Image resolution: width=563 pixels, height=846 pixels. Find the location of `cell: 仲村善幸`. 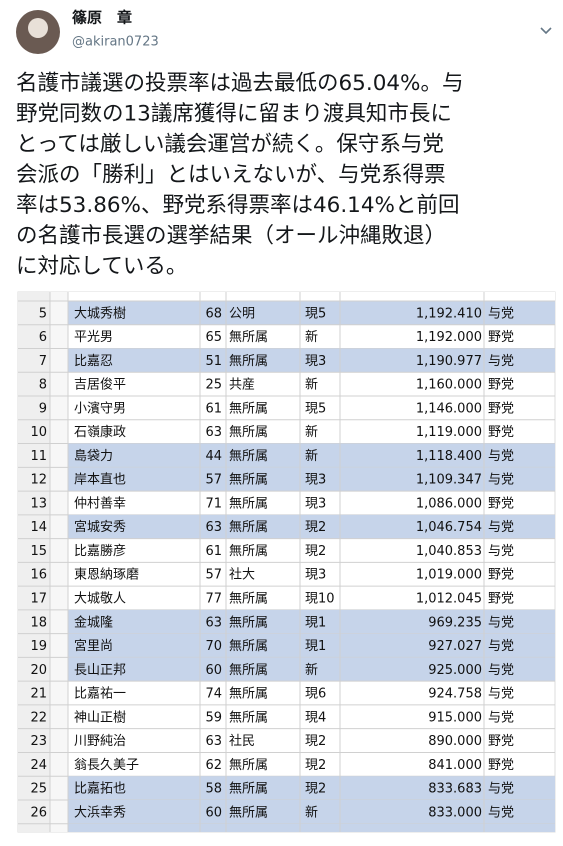

cell: 仲村善幸 is located at coordinates (100, 503).